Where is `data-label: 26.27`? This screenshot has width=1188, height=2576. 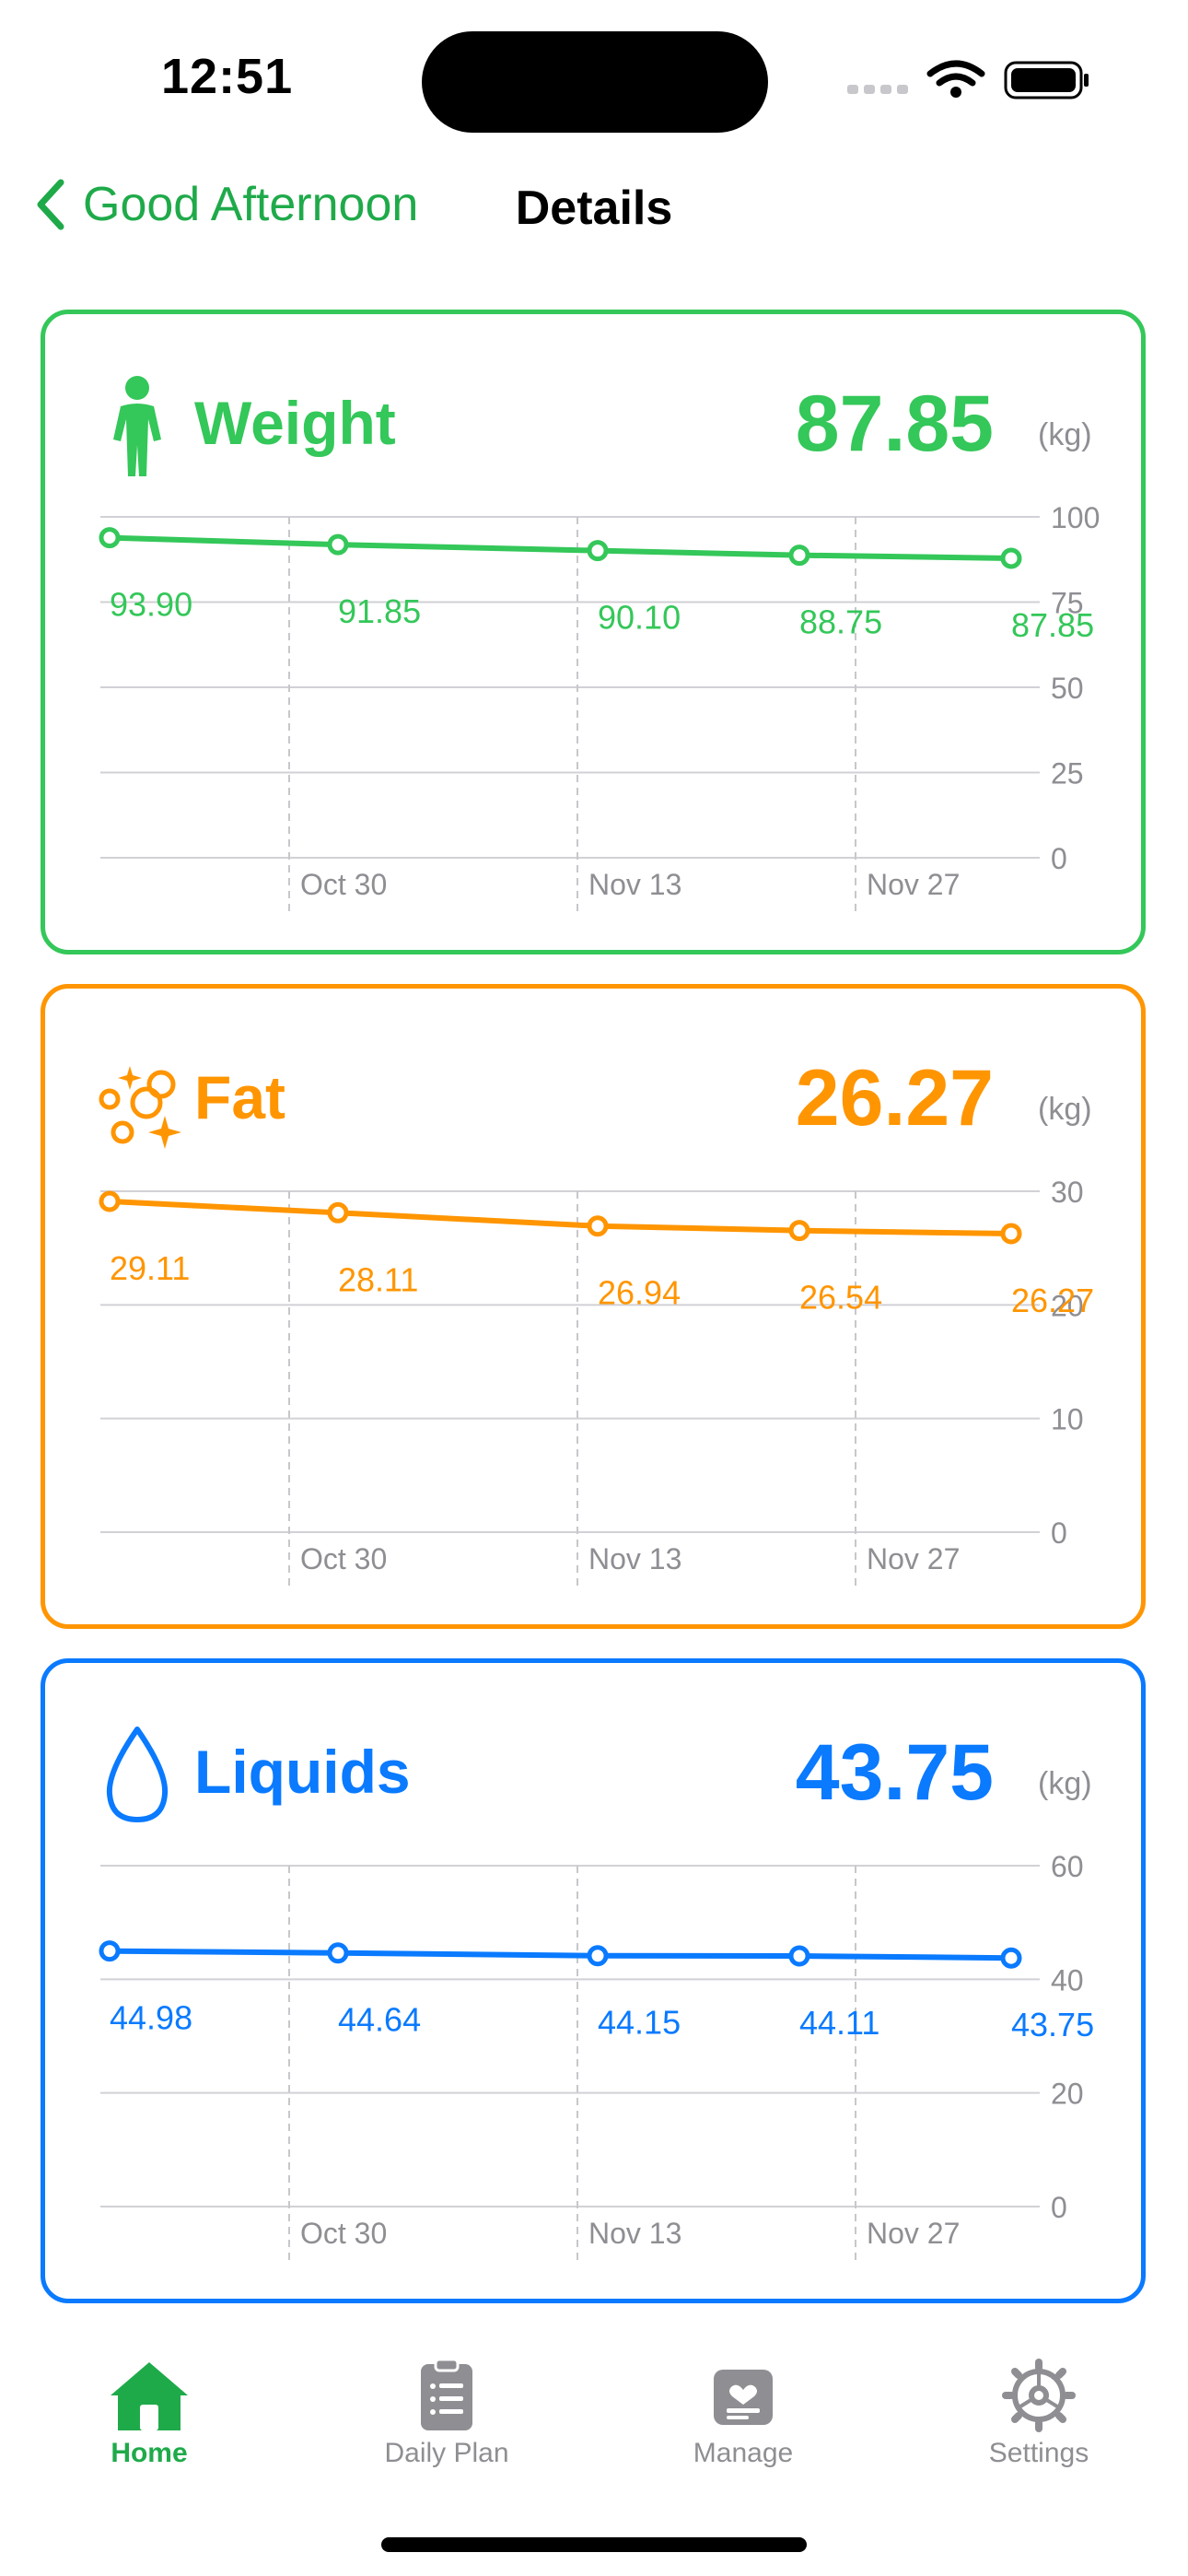
data-label: 26.27 is located at coordinates (1052, 1300).